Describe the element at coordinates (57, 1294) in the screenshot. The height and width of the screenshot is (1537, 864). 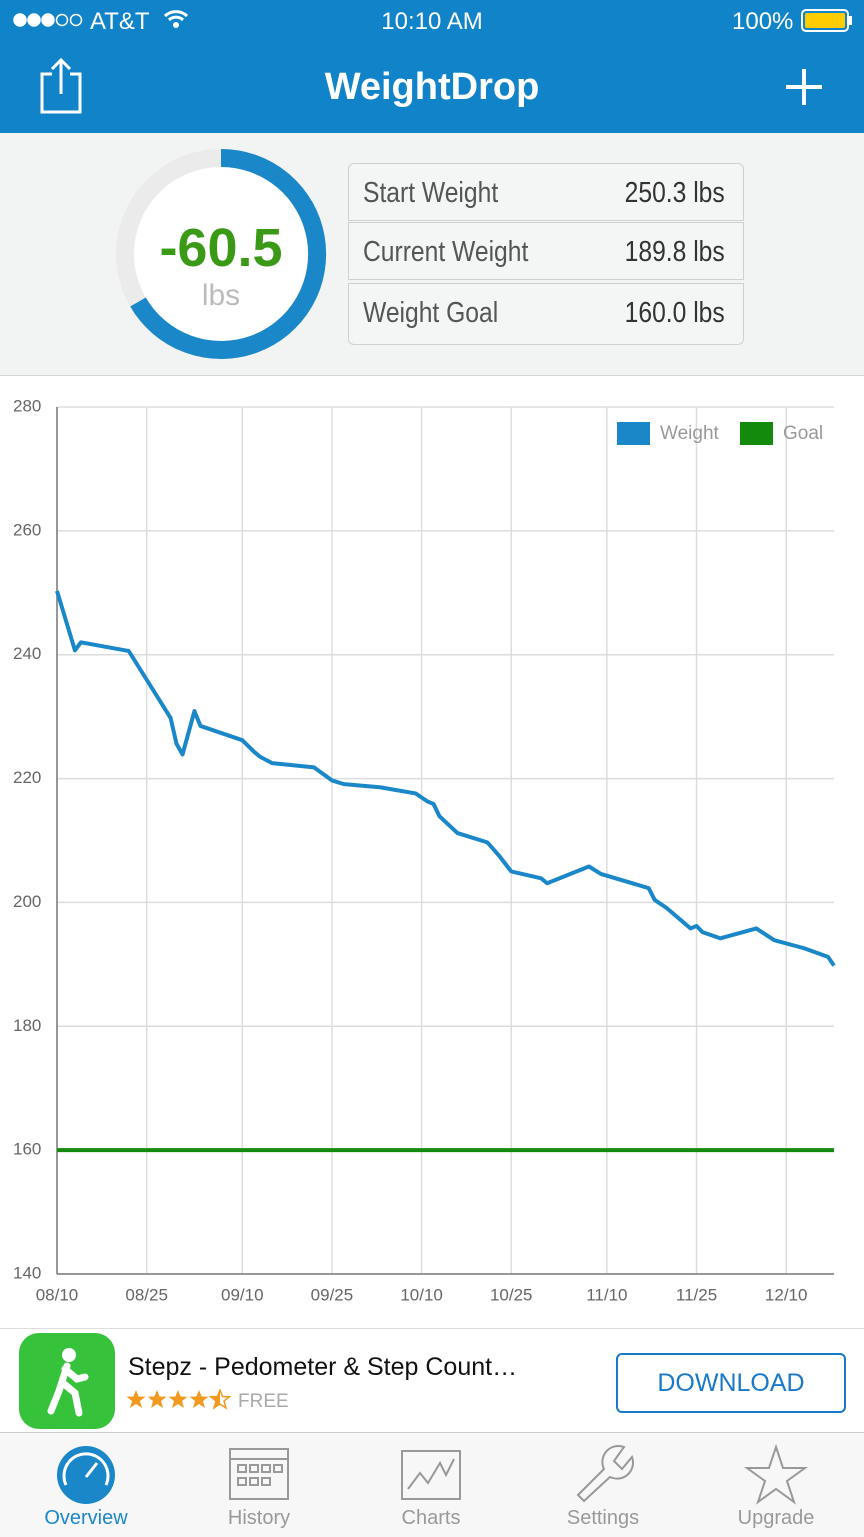
I see `x-tick-label: 08/10` at that location.